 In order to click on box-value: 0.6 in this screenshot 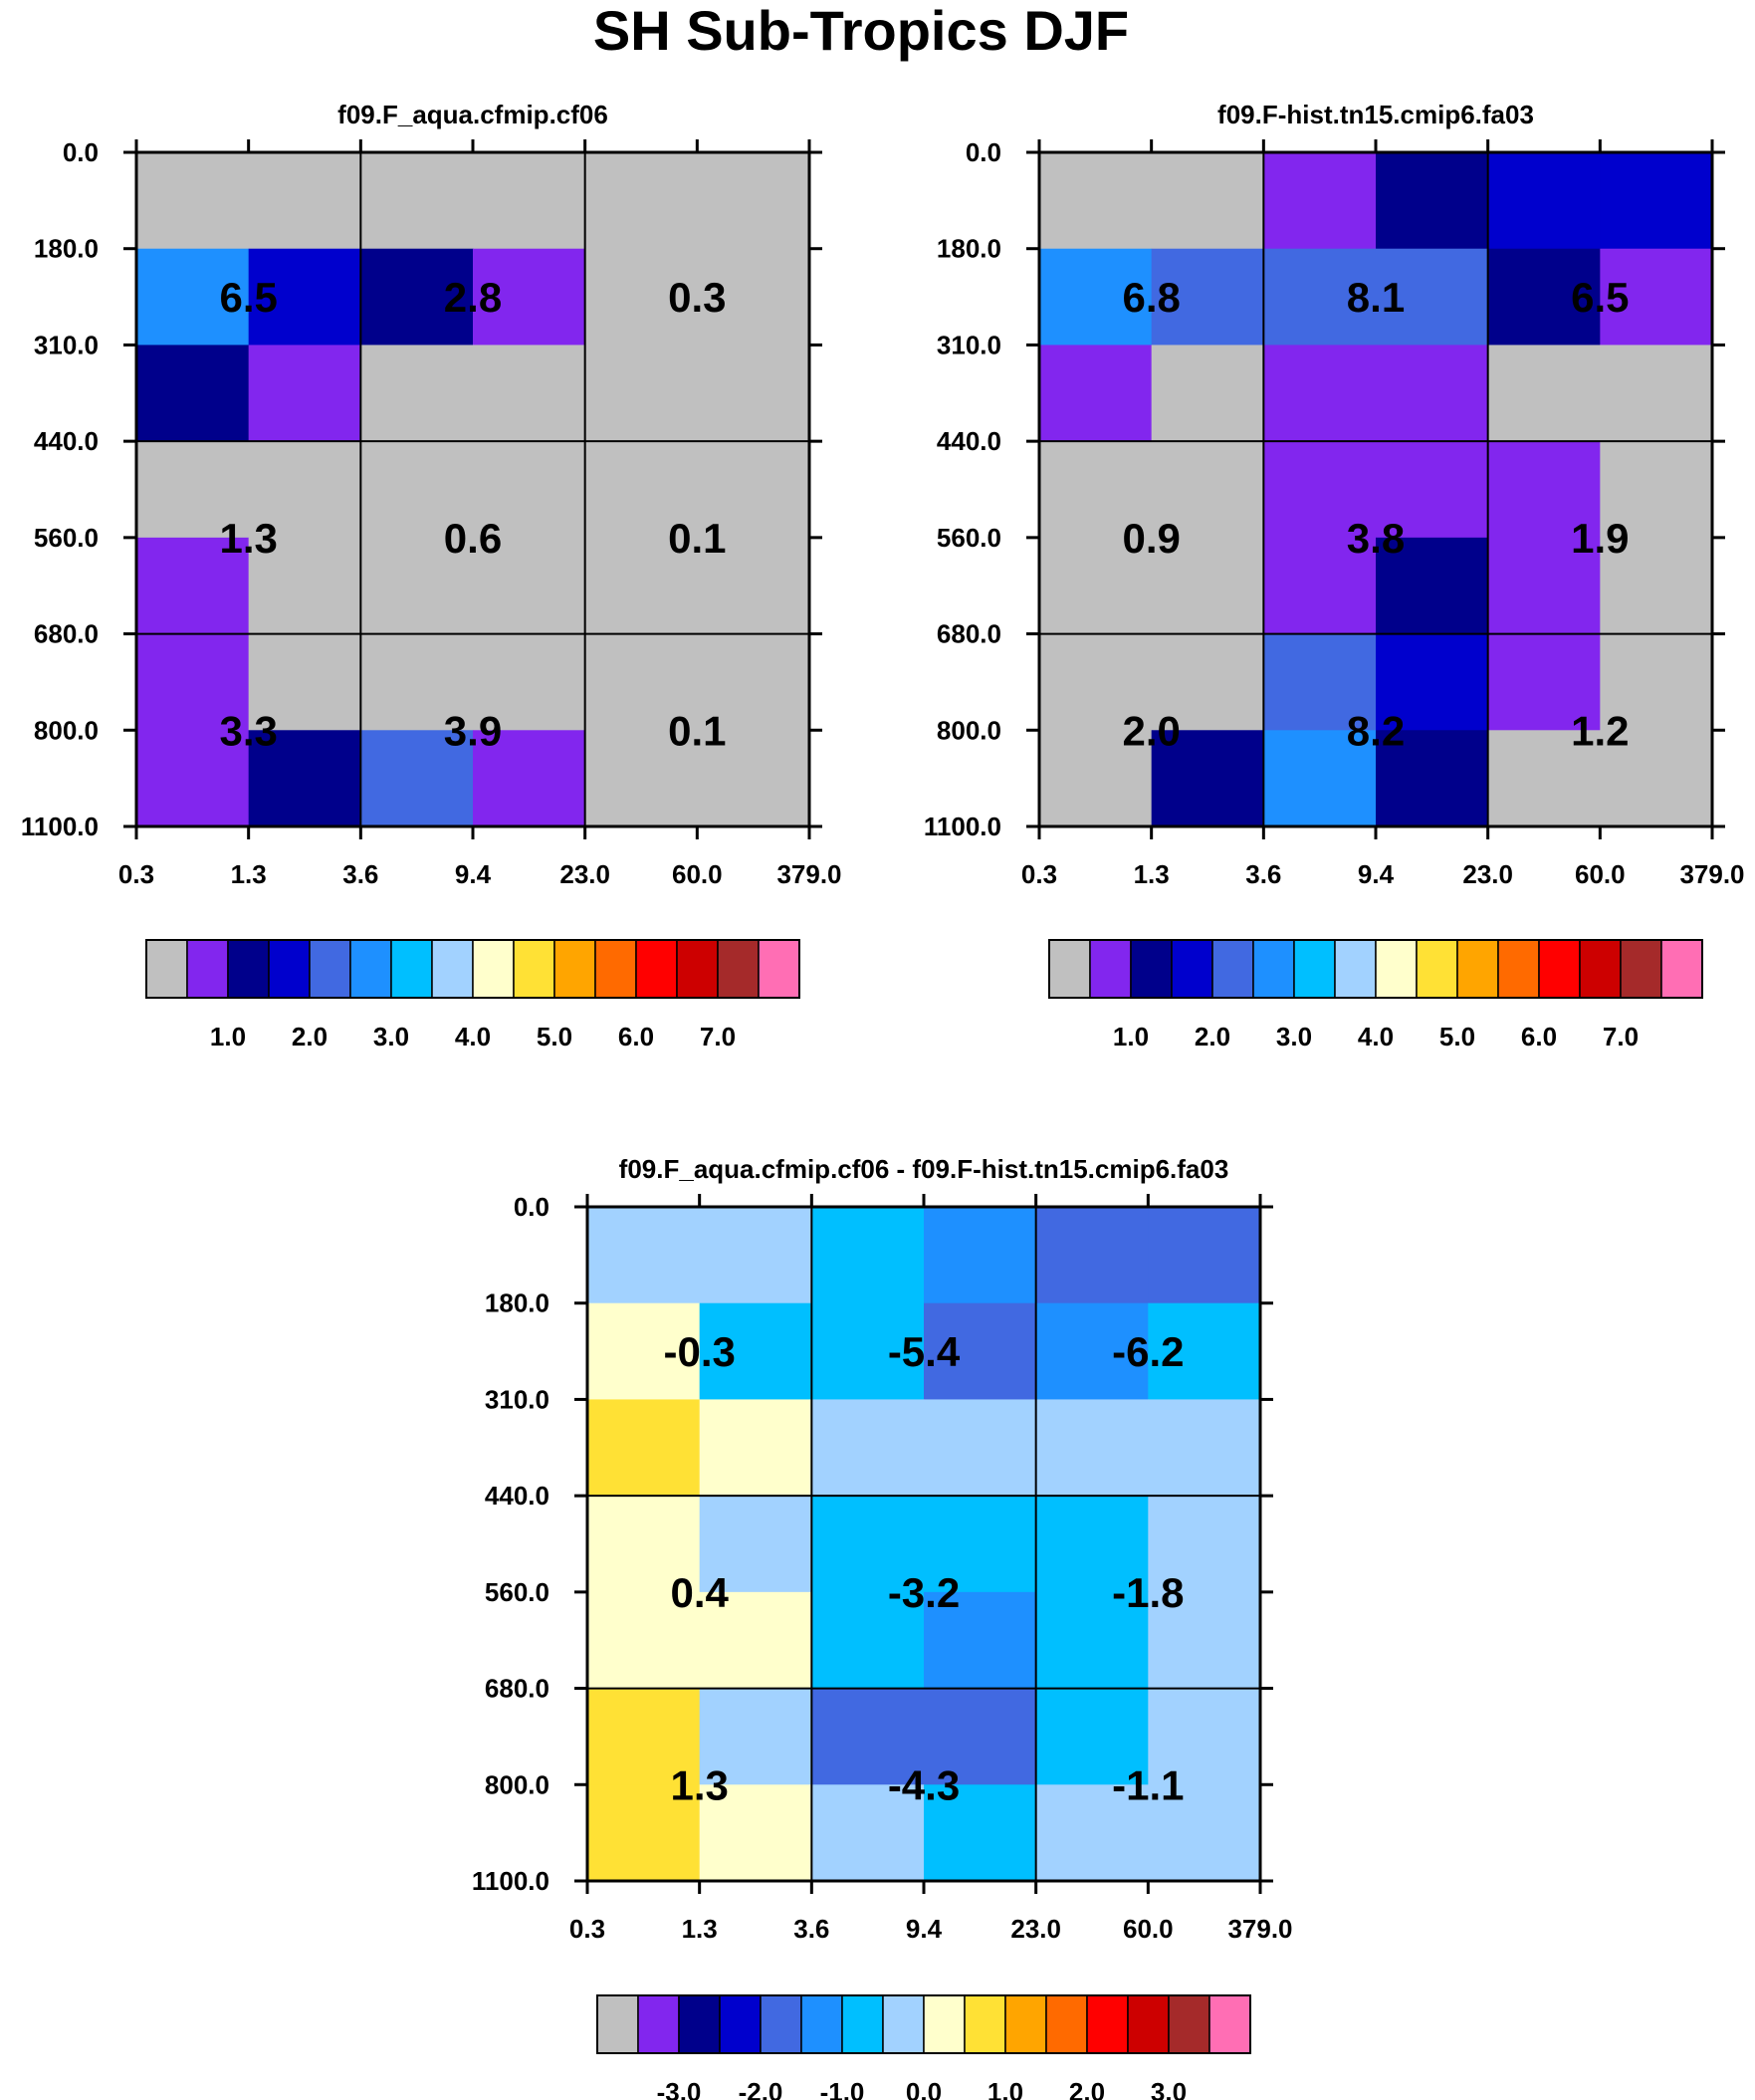, I will do `click(473, 538)`.